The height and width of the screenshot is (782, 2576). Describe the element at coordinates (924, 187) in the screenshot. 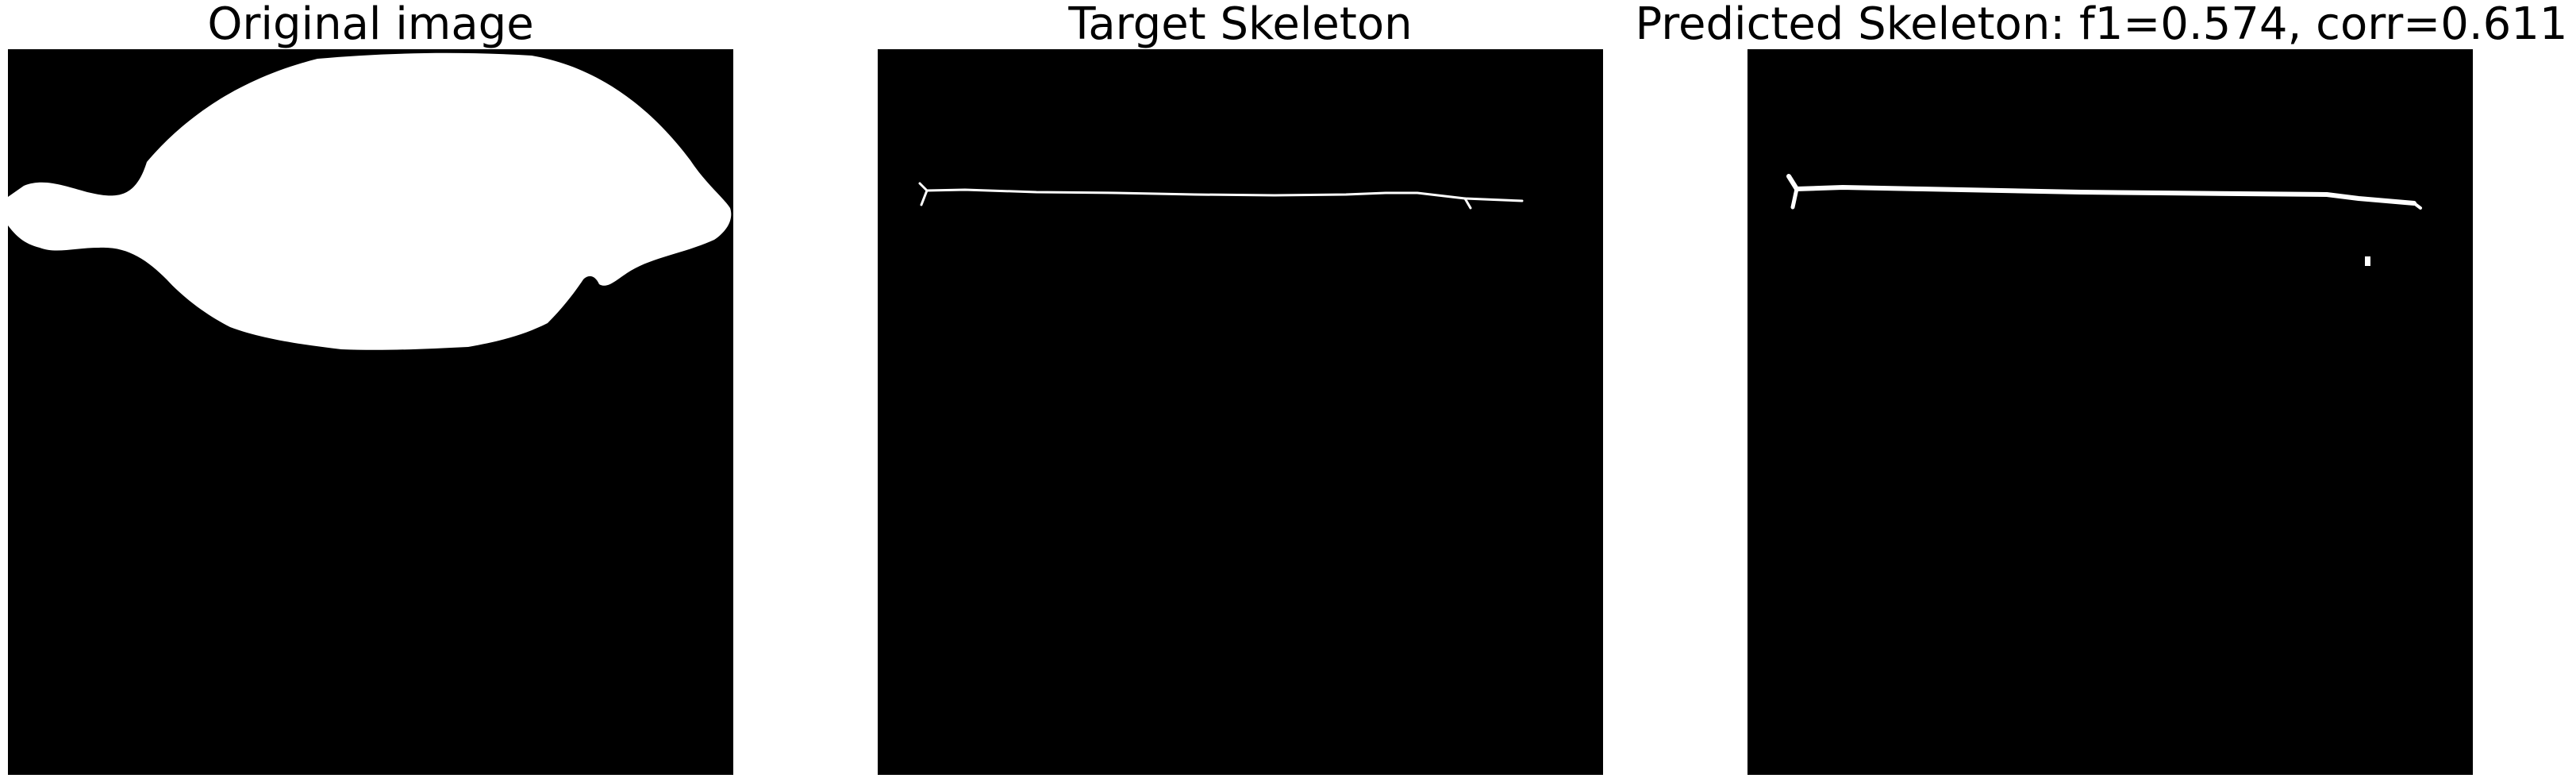

I see `target-skeleton-fork-upper` at that location.